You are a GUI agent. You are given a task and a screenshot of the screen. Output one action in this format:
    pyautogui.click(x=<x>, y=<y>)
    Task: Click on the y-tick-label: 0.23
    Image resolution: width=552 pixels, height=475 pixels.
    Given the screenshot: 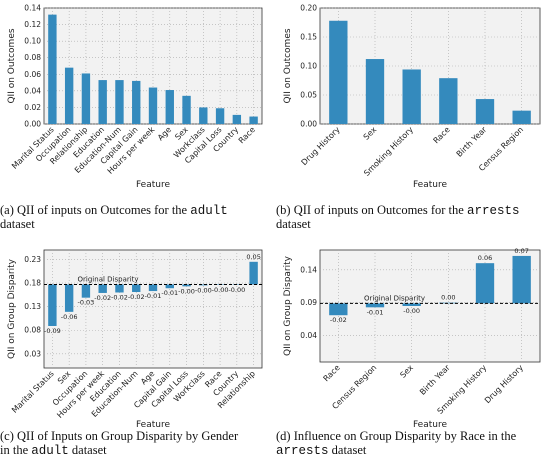 What is the action you would take?
    pyautogui.click(x=32, y=259)
    